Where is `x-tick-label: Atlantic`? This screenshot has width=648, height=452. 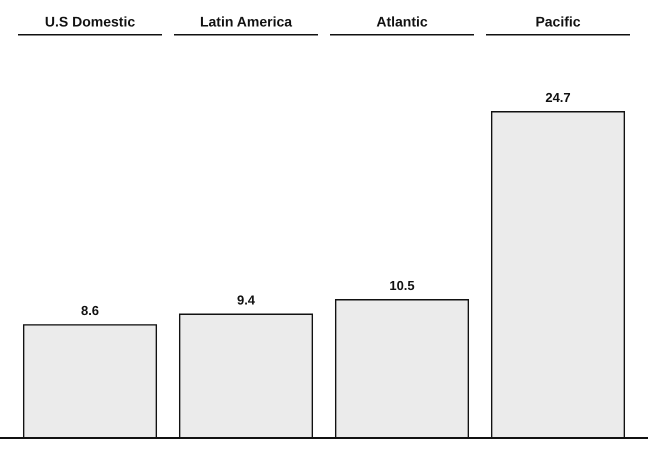
x-tick-label: Atlantic is located at coordinates (402, 21).